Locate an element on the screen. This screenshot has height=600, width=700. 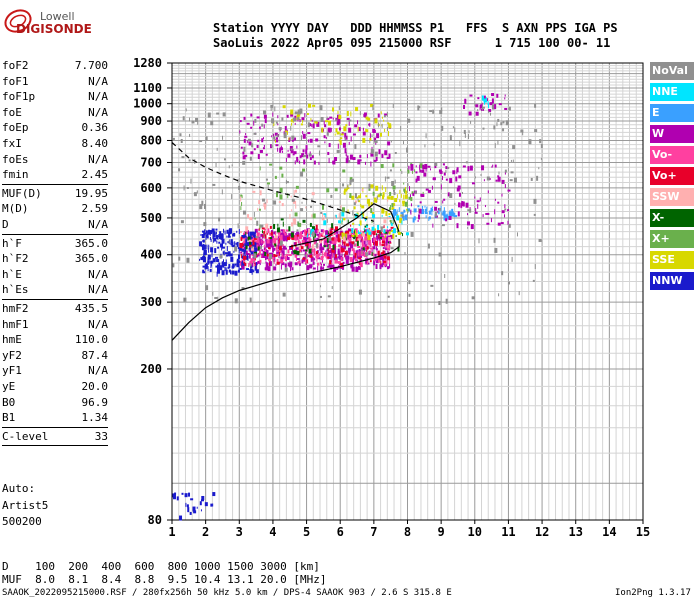
param-row: yF1 N/A is located at coordinates (55, 370).